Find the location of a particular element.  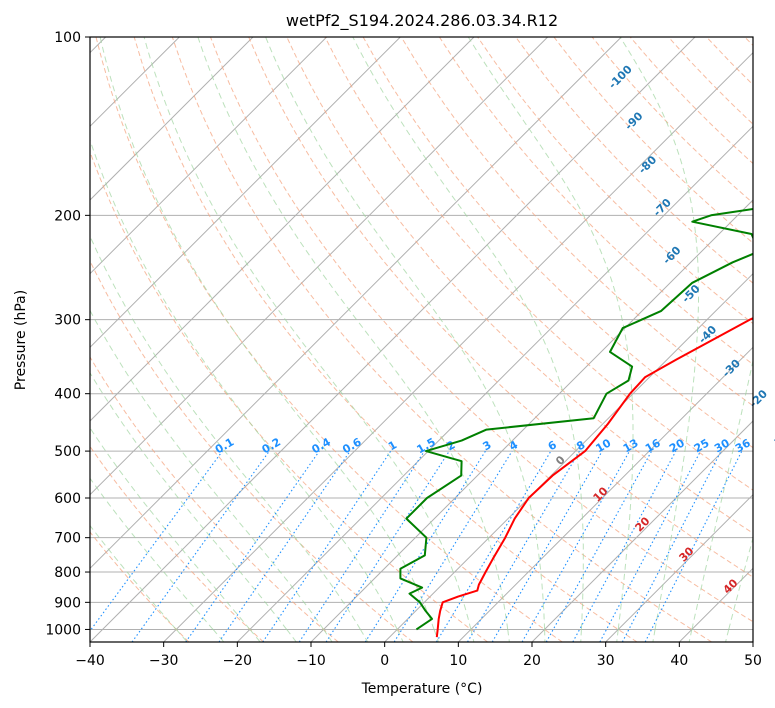

x-tick-label: −10 is located at coordinates (311, 661).